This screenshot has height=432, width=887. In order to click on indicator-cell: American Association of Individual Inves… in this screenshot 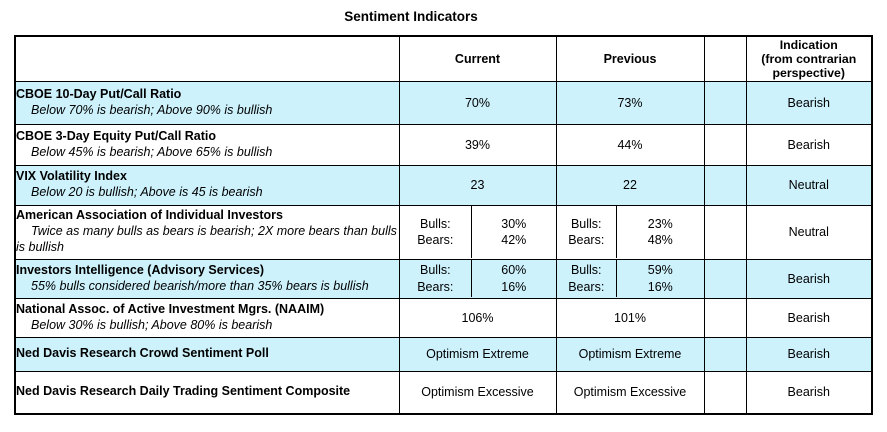, I will do `click(207, 232)`.